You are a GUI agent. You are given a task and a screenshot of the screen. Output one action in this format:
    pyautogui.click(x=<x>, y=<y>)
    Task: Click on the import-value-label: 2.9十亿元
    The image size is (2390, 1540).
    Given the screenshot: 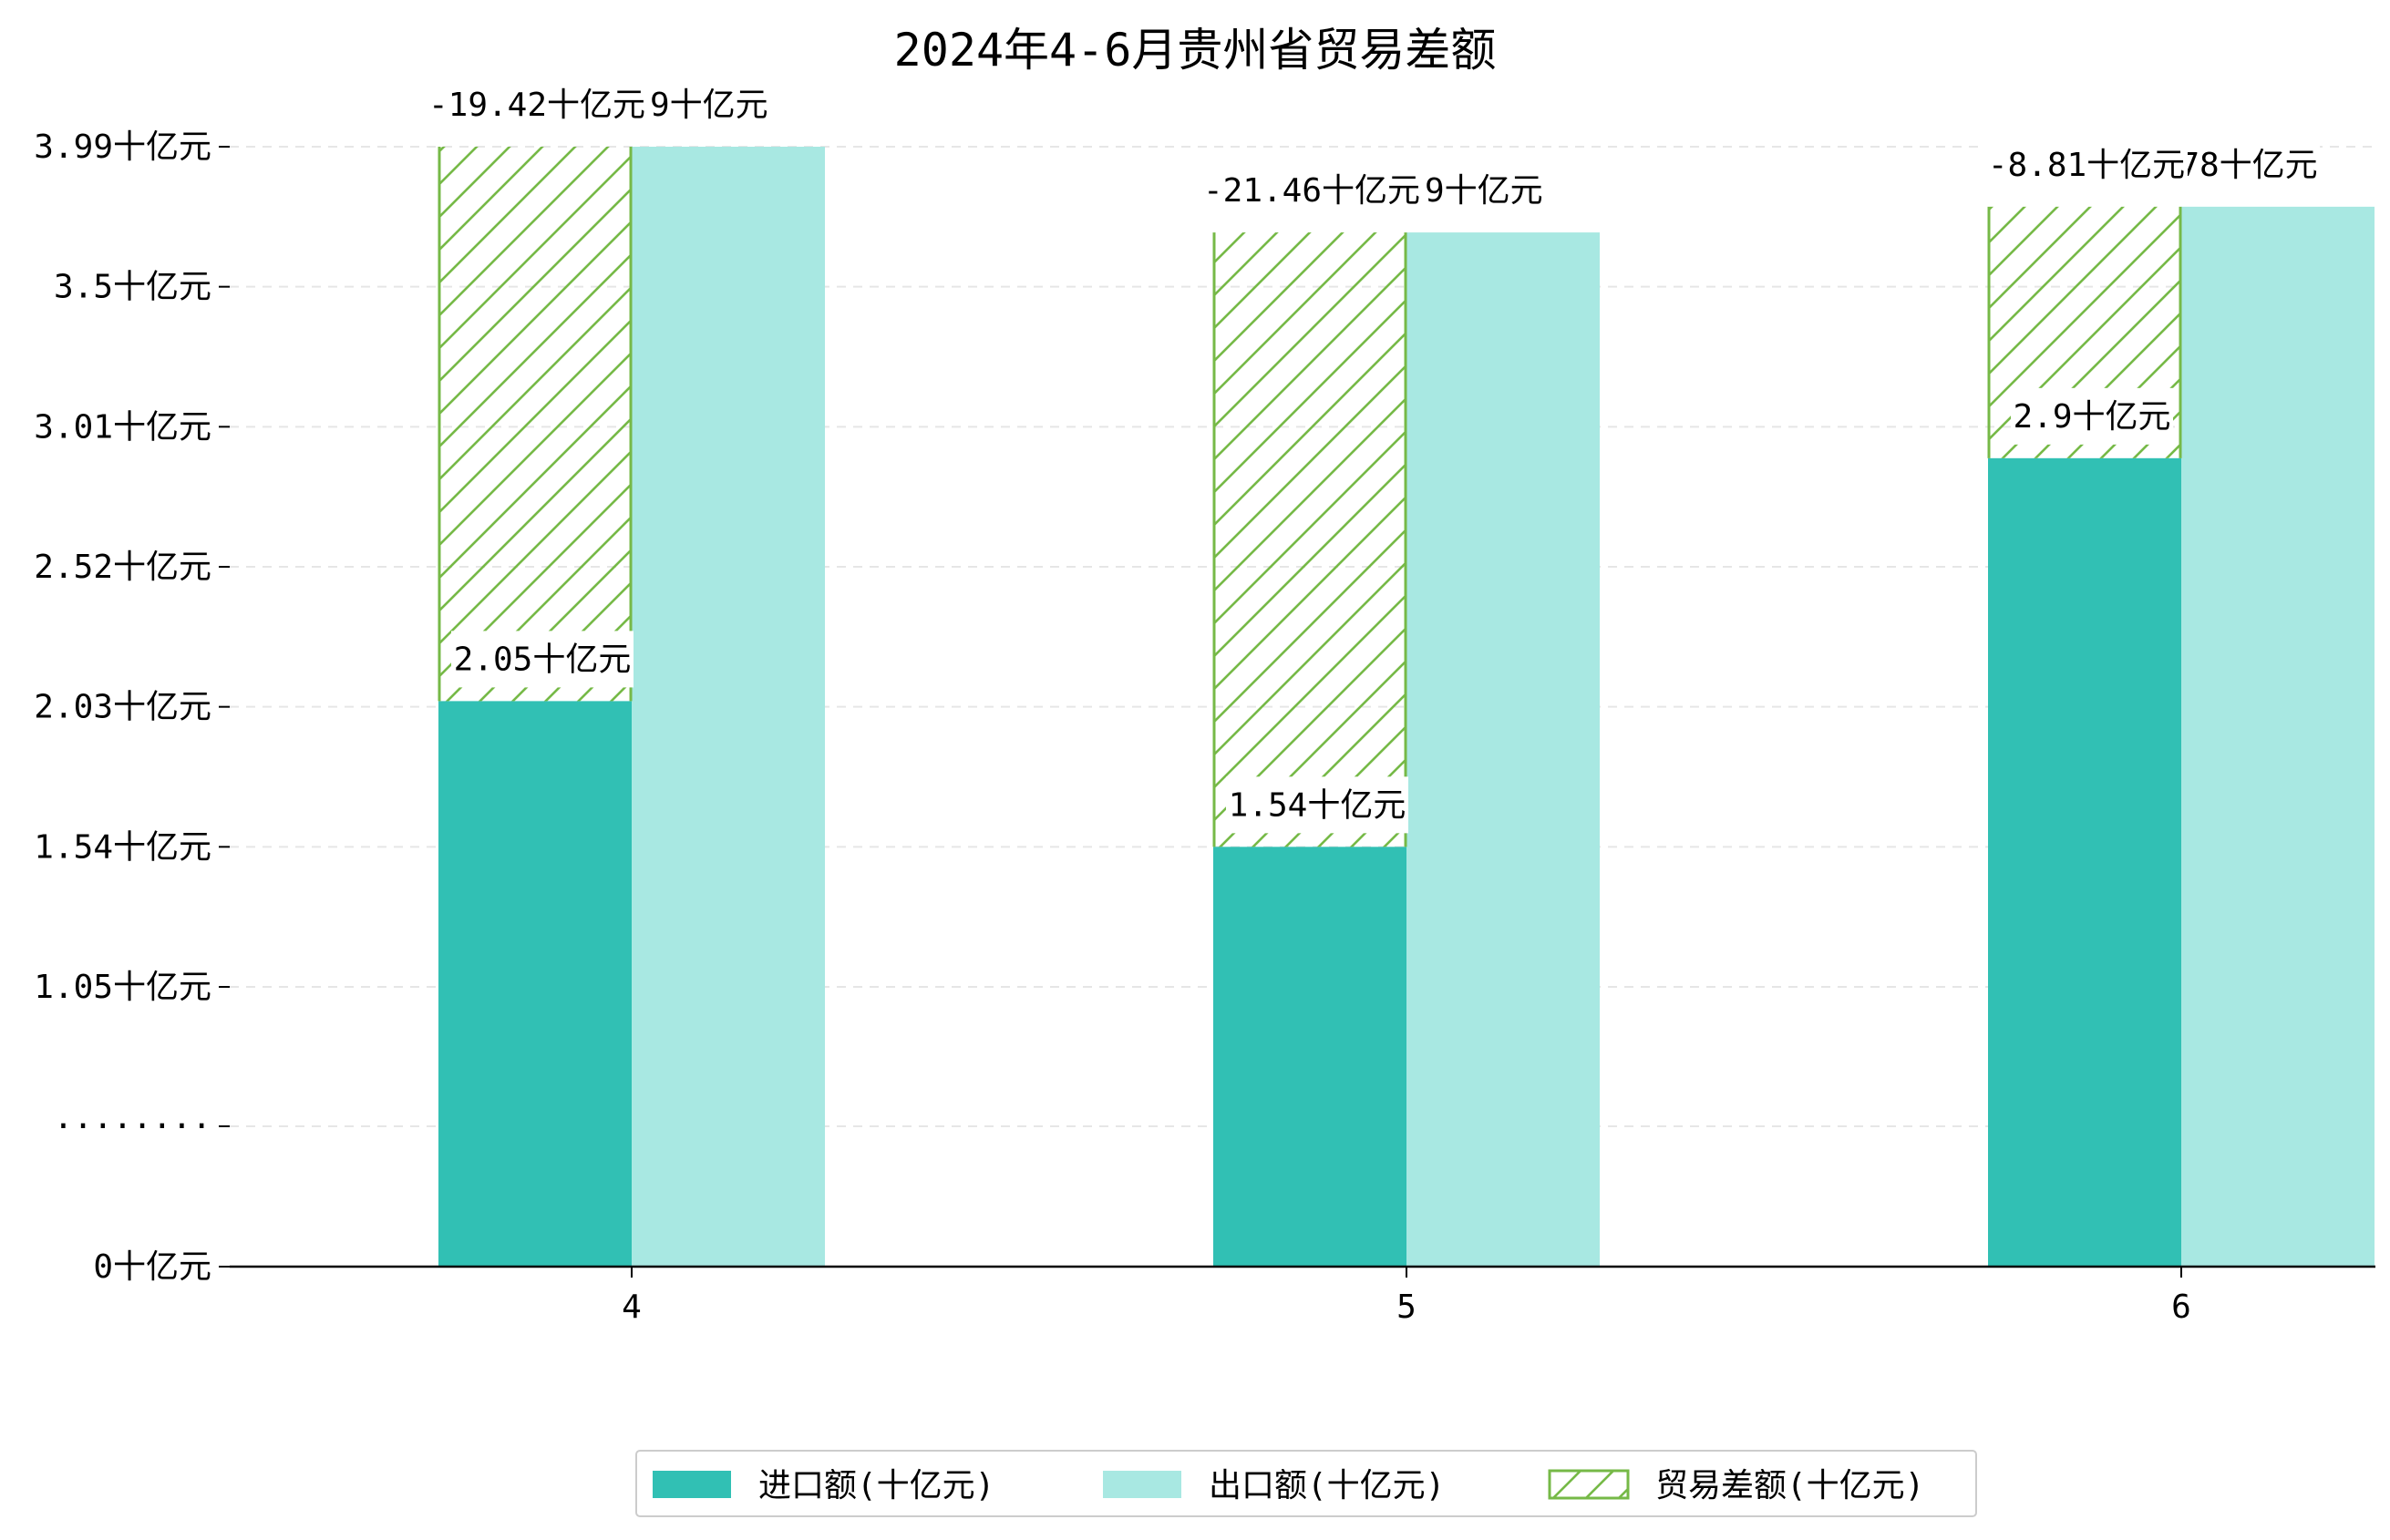 What is the action you would take?
    pyautogui.click(x=2091, y=417)
    